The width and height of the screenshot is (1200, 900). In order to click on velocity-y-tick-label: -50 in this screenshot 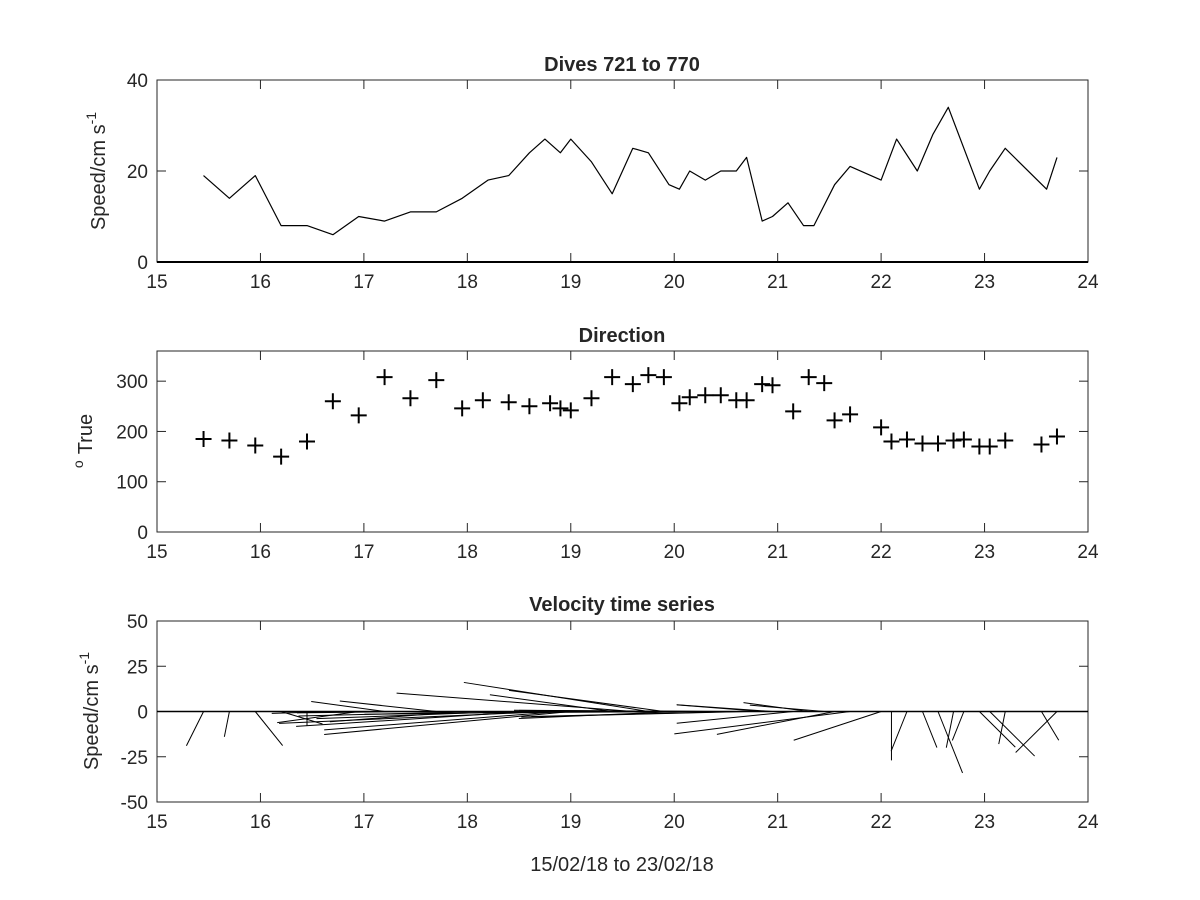, I will do `click(134, 803)`.